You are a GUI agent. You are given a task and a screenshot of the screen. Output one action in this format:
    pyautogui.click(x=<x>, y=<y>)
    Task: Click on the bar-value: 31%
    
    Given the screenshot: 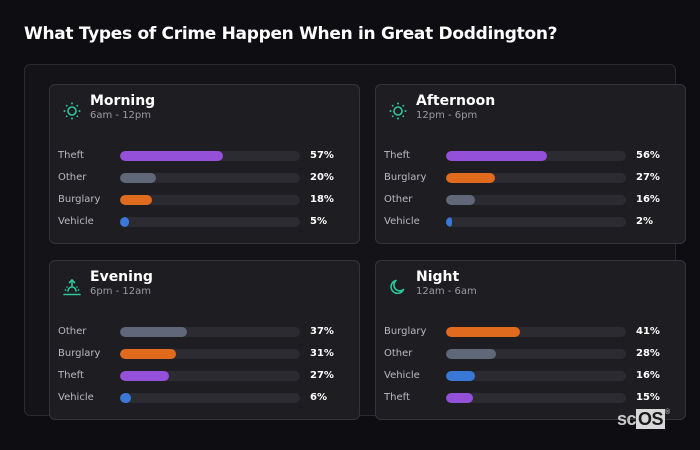 What is the action you would take?
    pyautogui.click(x=322, y=353)
    